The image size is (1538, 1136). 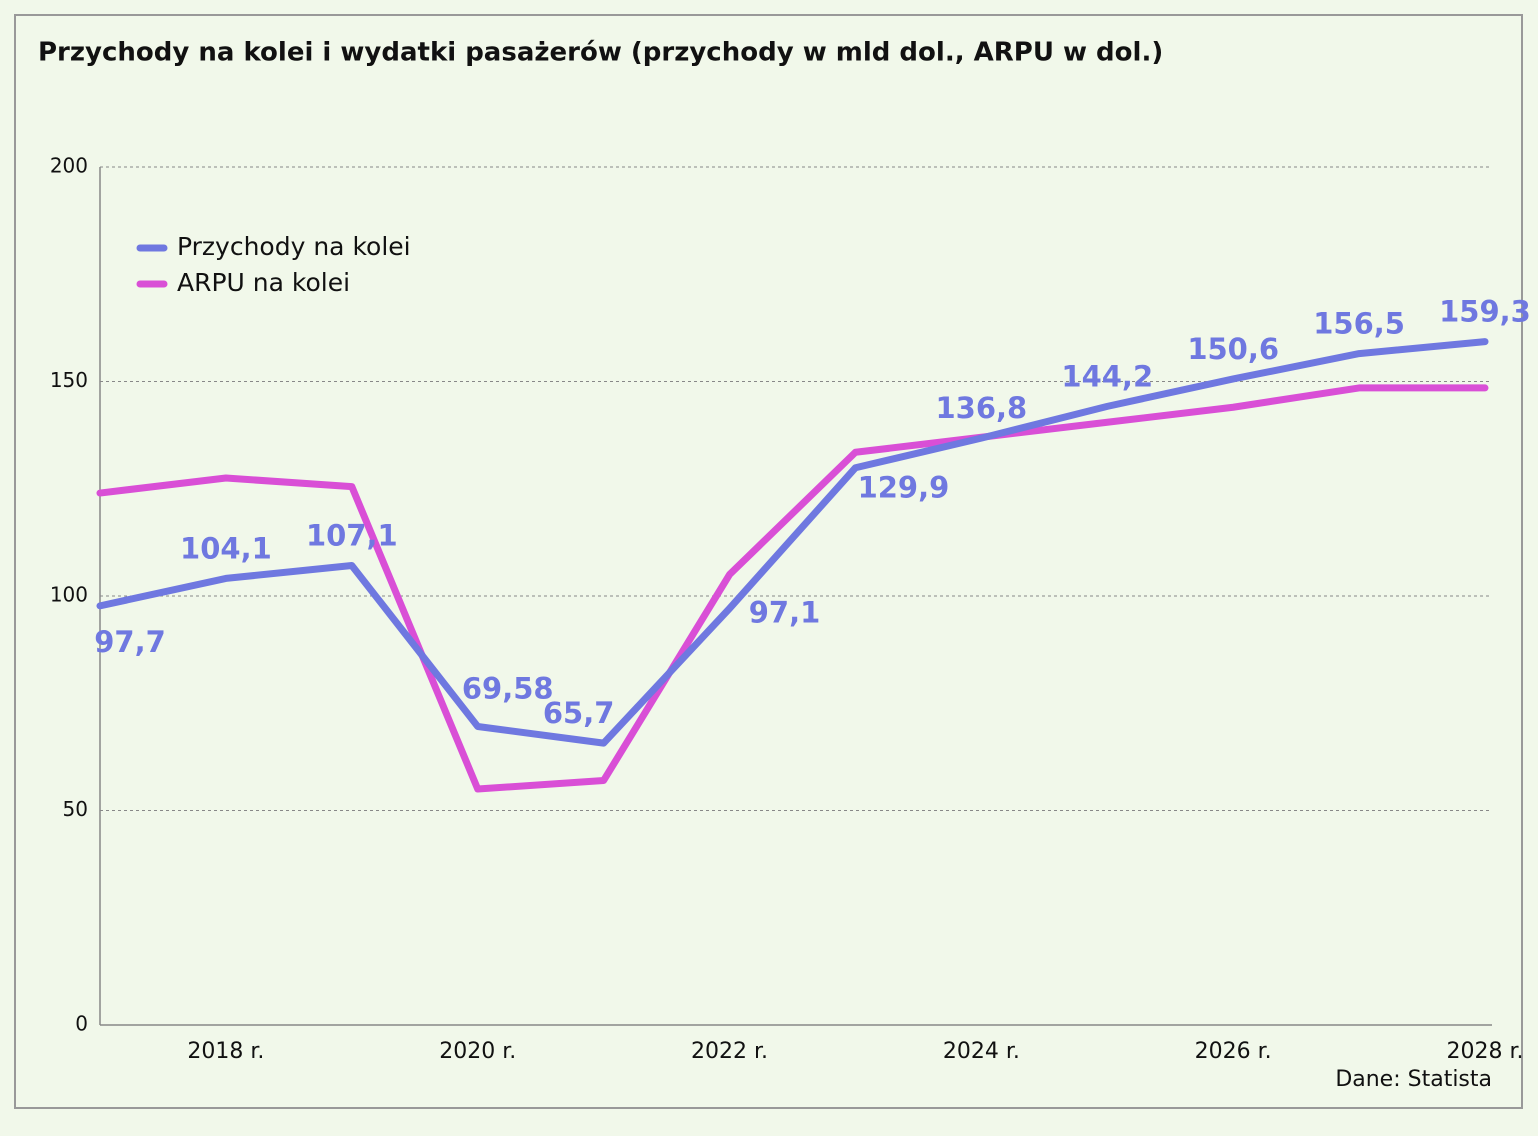 What do you see at coordinates (81, 1024) in the screenshot?
I see `y-tick-label: 0` at bounding box center [81, 1024].